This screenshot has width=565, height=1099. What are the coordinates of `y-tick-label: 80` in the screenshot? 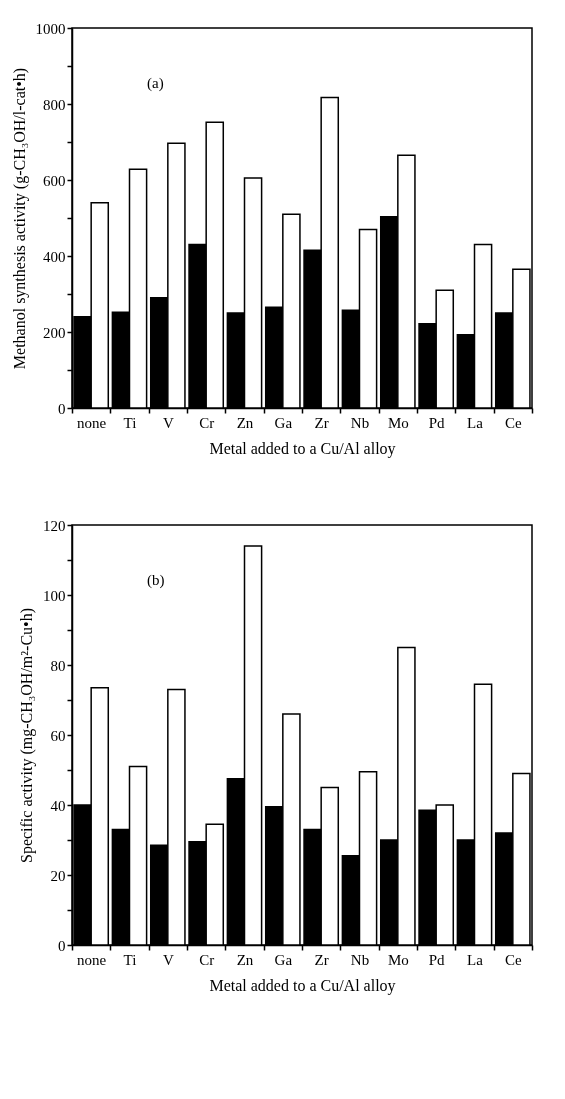 It's located at (58, 665).